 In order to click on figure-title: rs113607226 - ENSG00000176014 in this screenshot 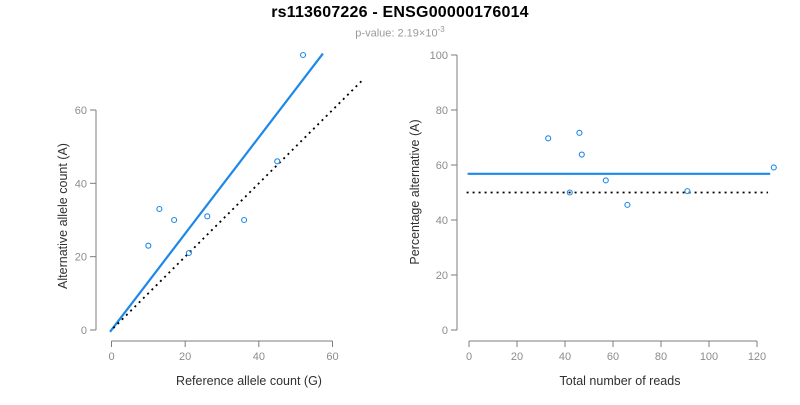, I will do `click(400, 12)`.